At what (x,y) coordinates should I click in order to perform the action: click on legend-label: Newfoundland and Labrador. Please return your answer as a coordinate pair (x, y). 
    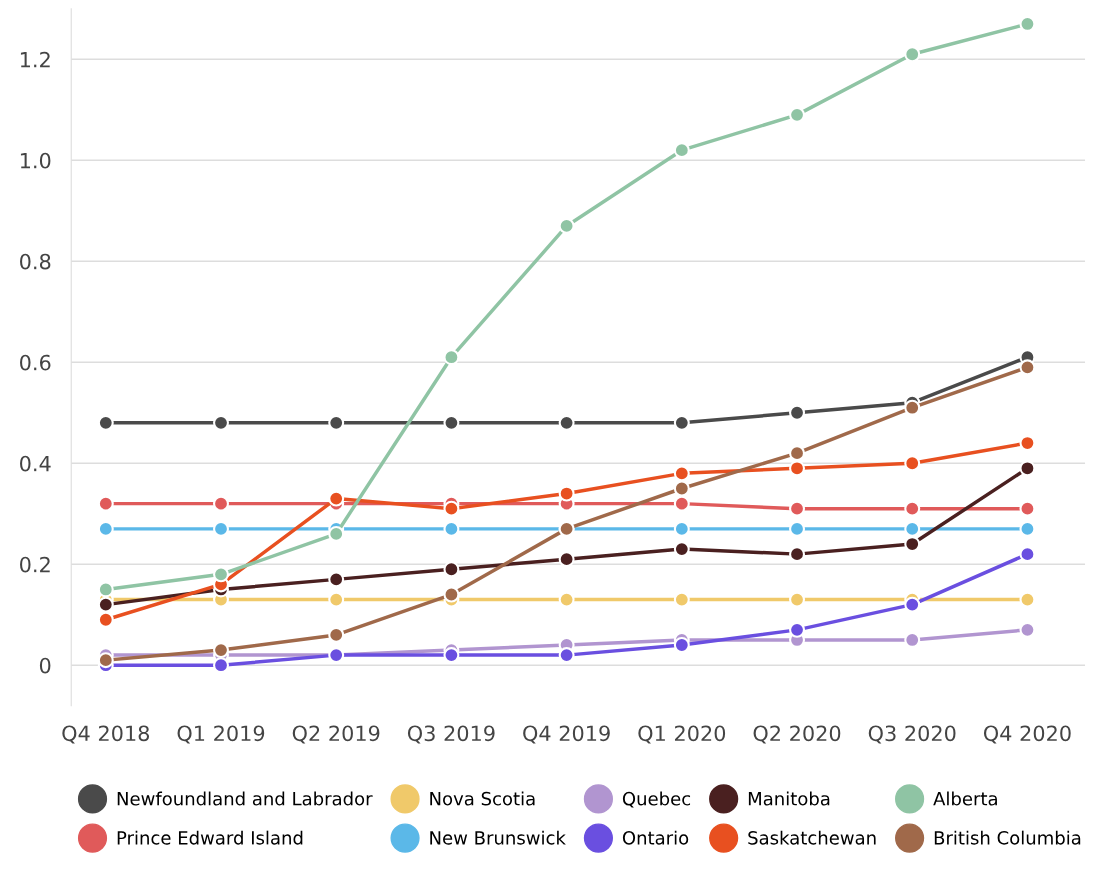
    Looking at the image, I should click on (245, 798).